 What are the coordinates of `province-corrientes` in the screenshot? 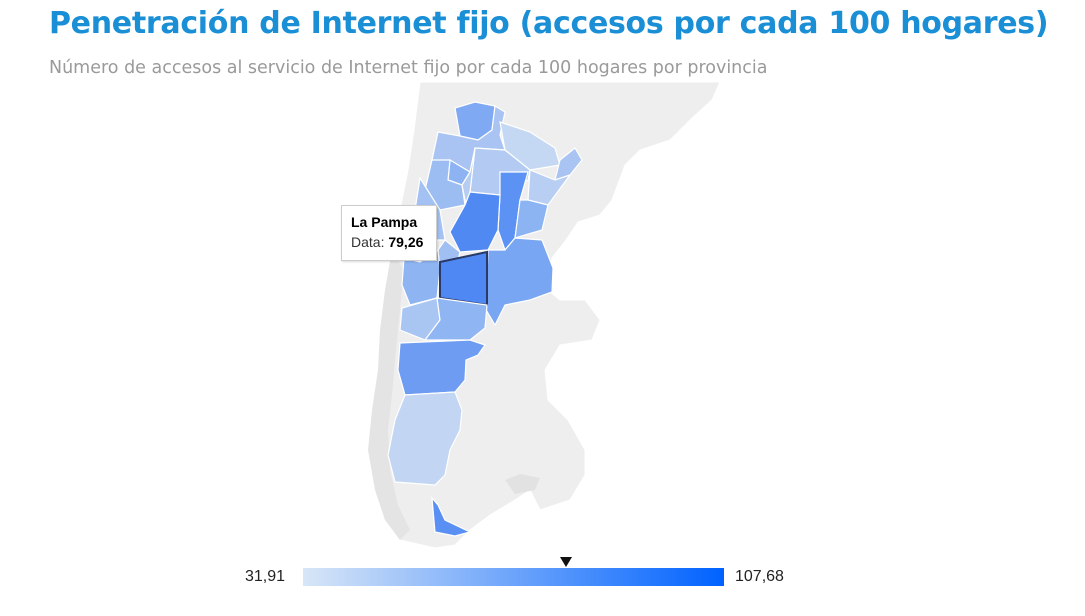 It's located at (549, 187).